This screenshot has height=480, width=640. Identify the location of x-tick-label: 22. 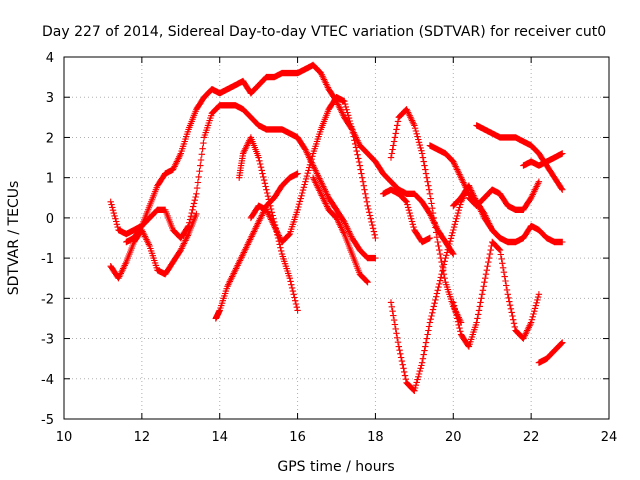
(531, 437).